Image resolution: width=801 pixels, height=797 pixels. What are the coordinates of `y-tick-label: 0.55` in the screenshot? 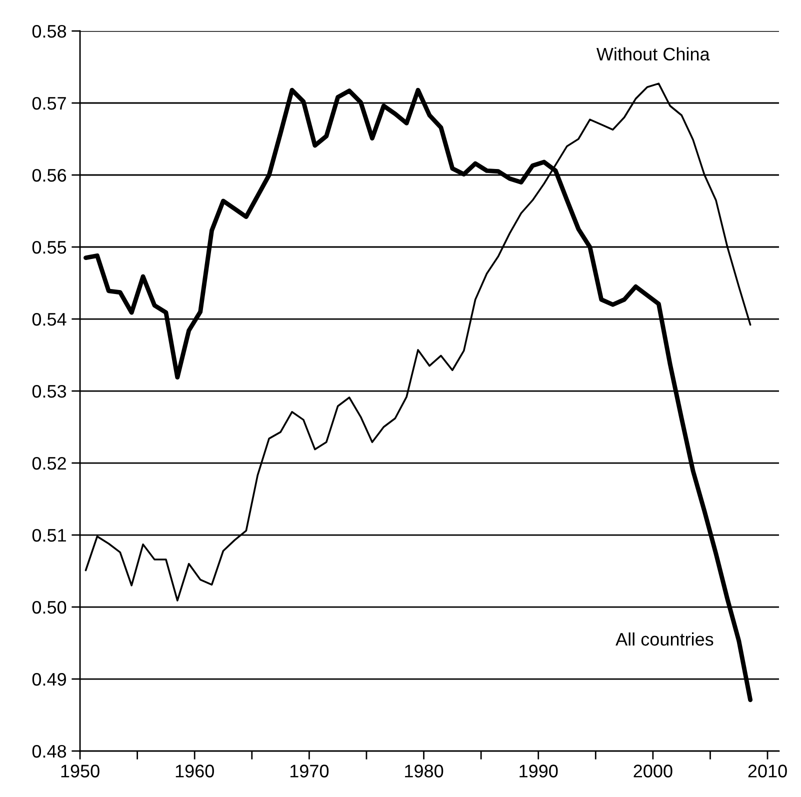 It's located at (49, 247).